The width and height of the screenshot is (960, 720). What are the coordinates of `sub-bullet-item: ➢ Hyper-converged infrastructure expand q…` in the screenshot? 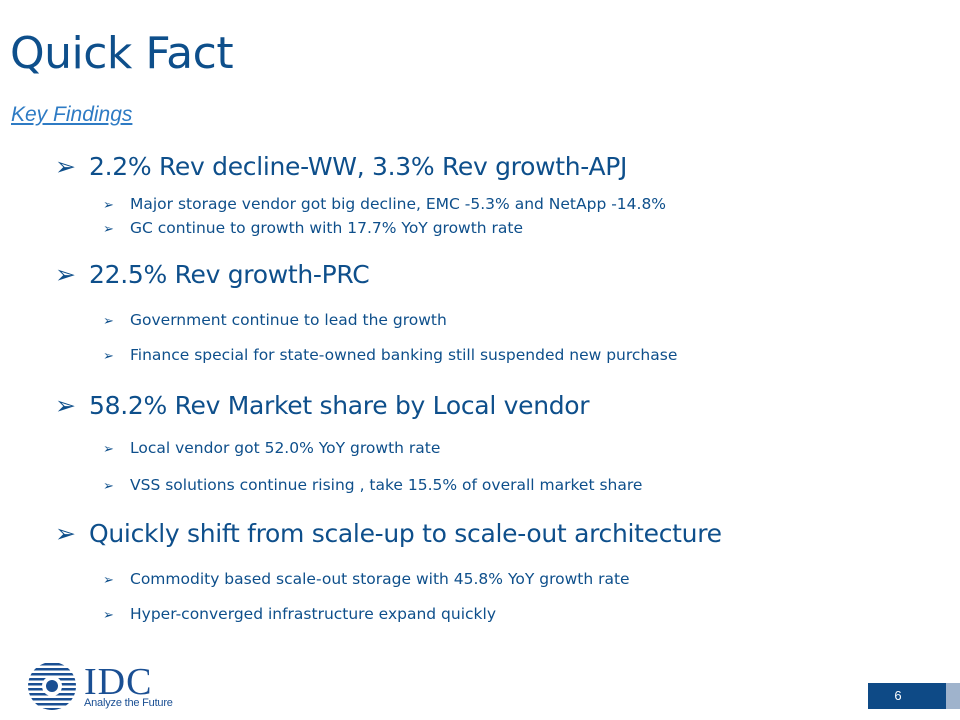 It's located at (299, 614).